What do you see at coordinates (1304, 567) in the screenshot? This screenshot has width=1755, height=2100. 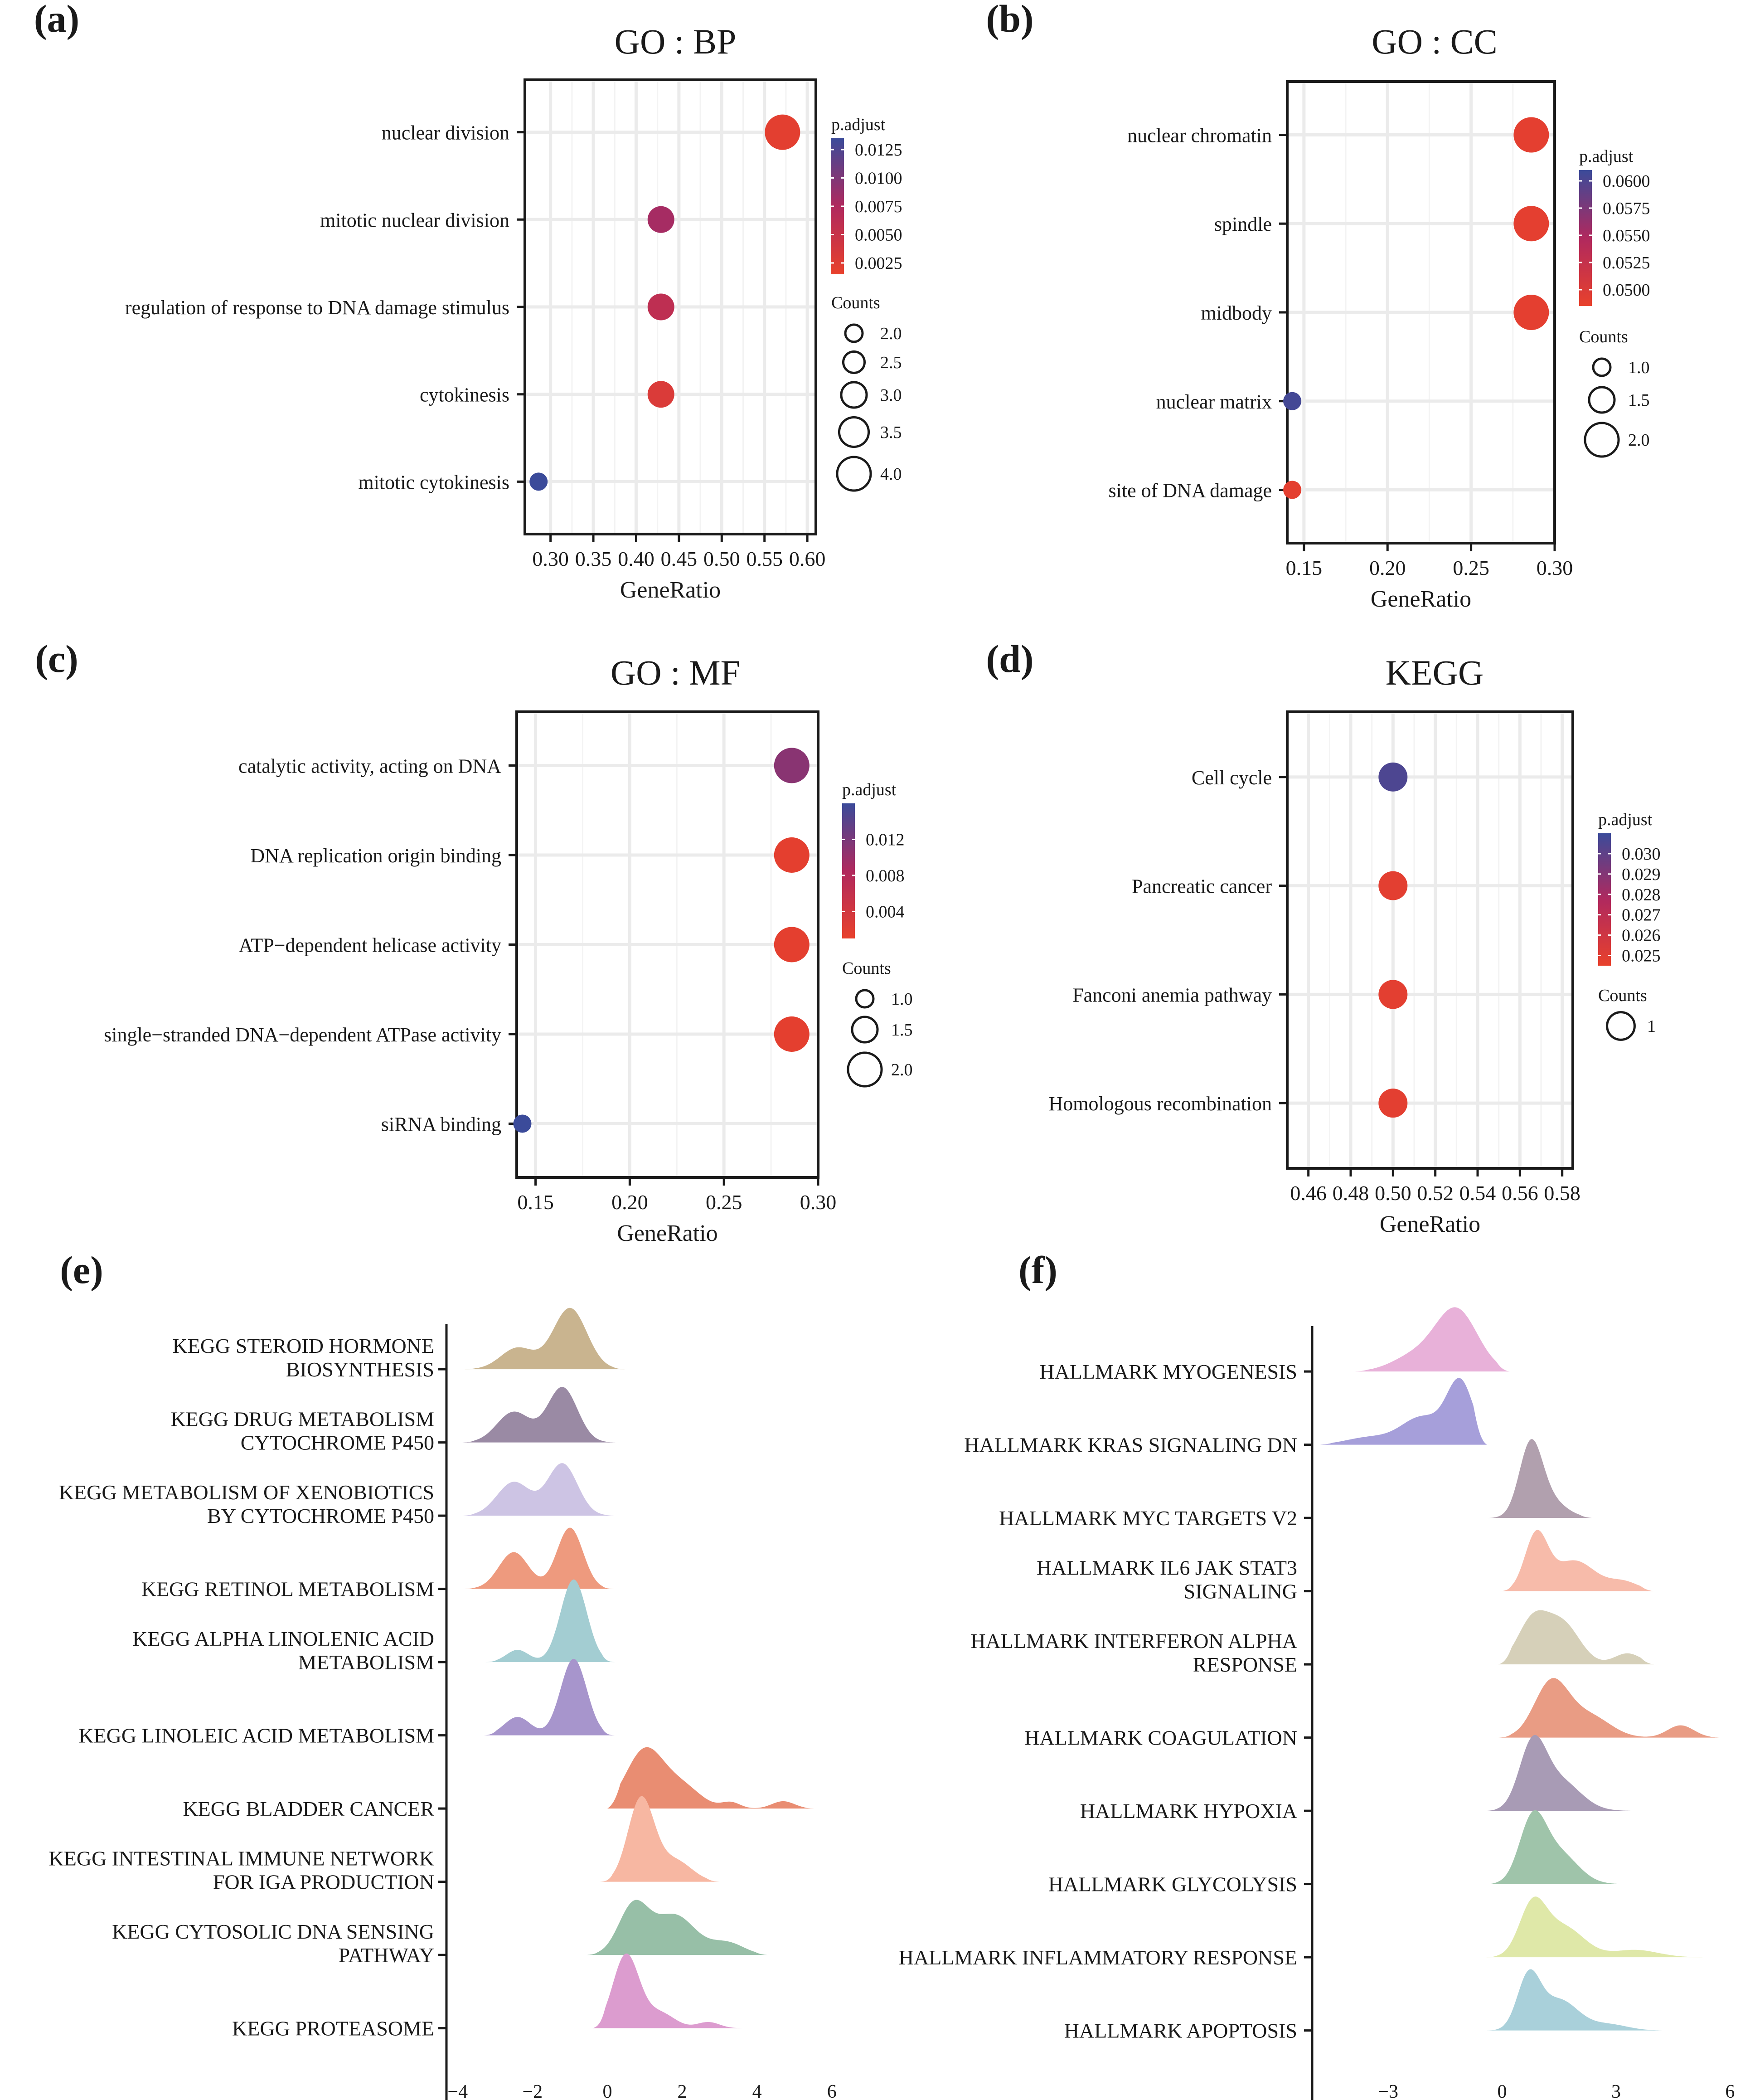 I see `x-tick-label: 0.15` at bounding box center [1304, 567].